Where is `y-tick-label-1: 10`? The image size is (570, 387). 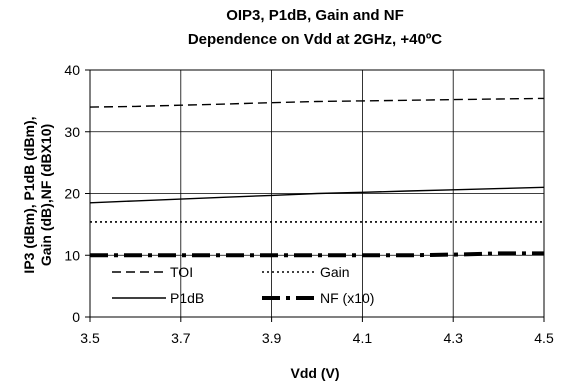 y-tick-label-1: 10 is located at coordinates (72, 255).